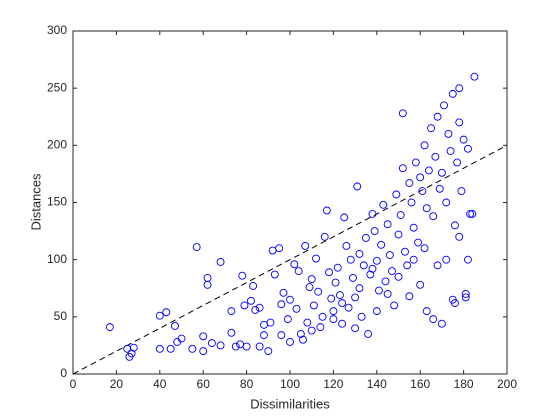  I want to click on y-tick-label: 50, so click(61, 316).